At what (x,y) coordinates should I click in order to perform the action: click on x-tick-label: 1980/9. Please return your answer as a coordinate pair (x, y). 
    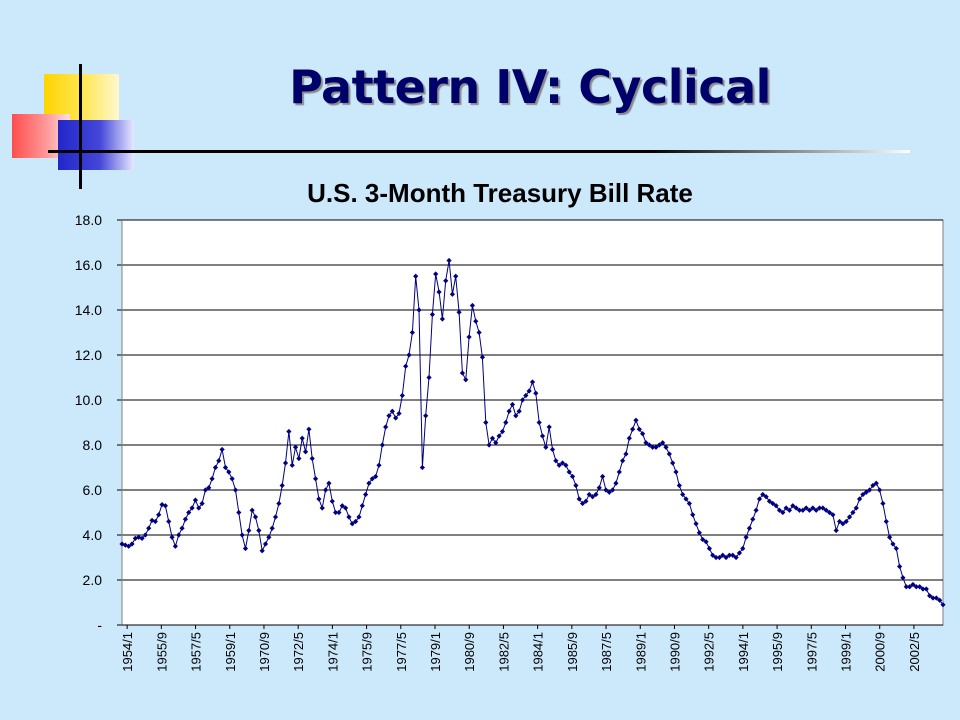
    Looking at the image, I should click on (469, 652).